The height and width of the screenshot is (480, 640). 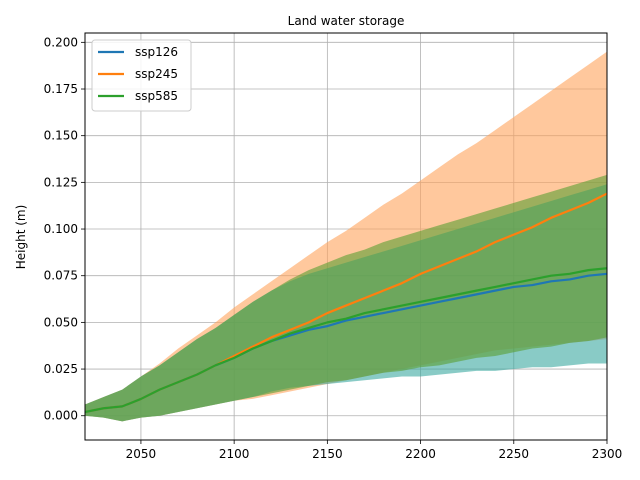 I want to click on legend-box, so click(x=141, y=75).